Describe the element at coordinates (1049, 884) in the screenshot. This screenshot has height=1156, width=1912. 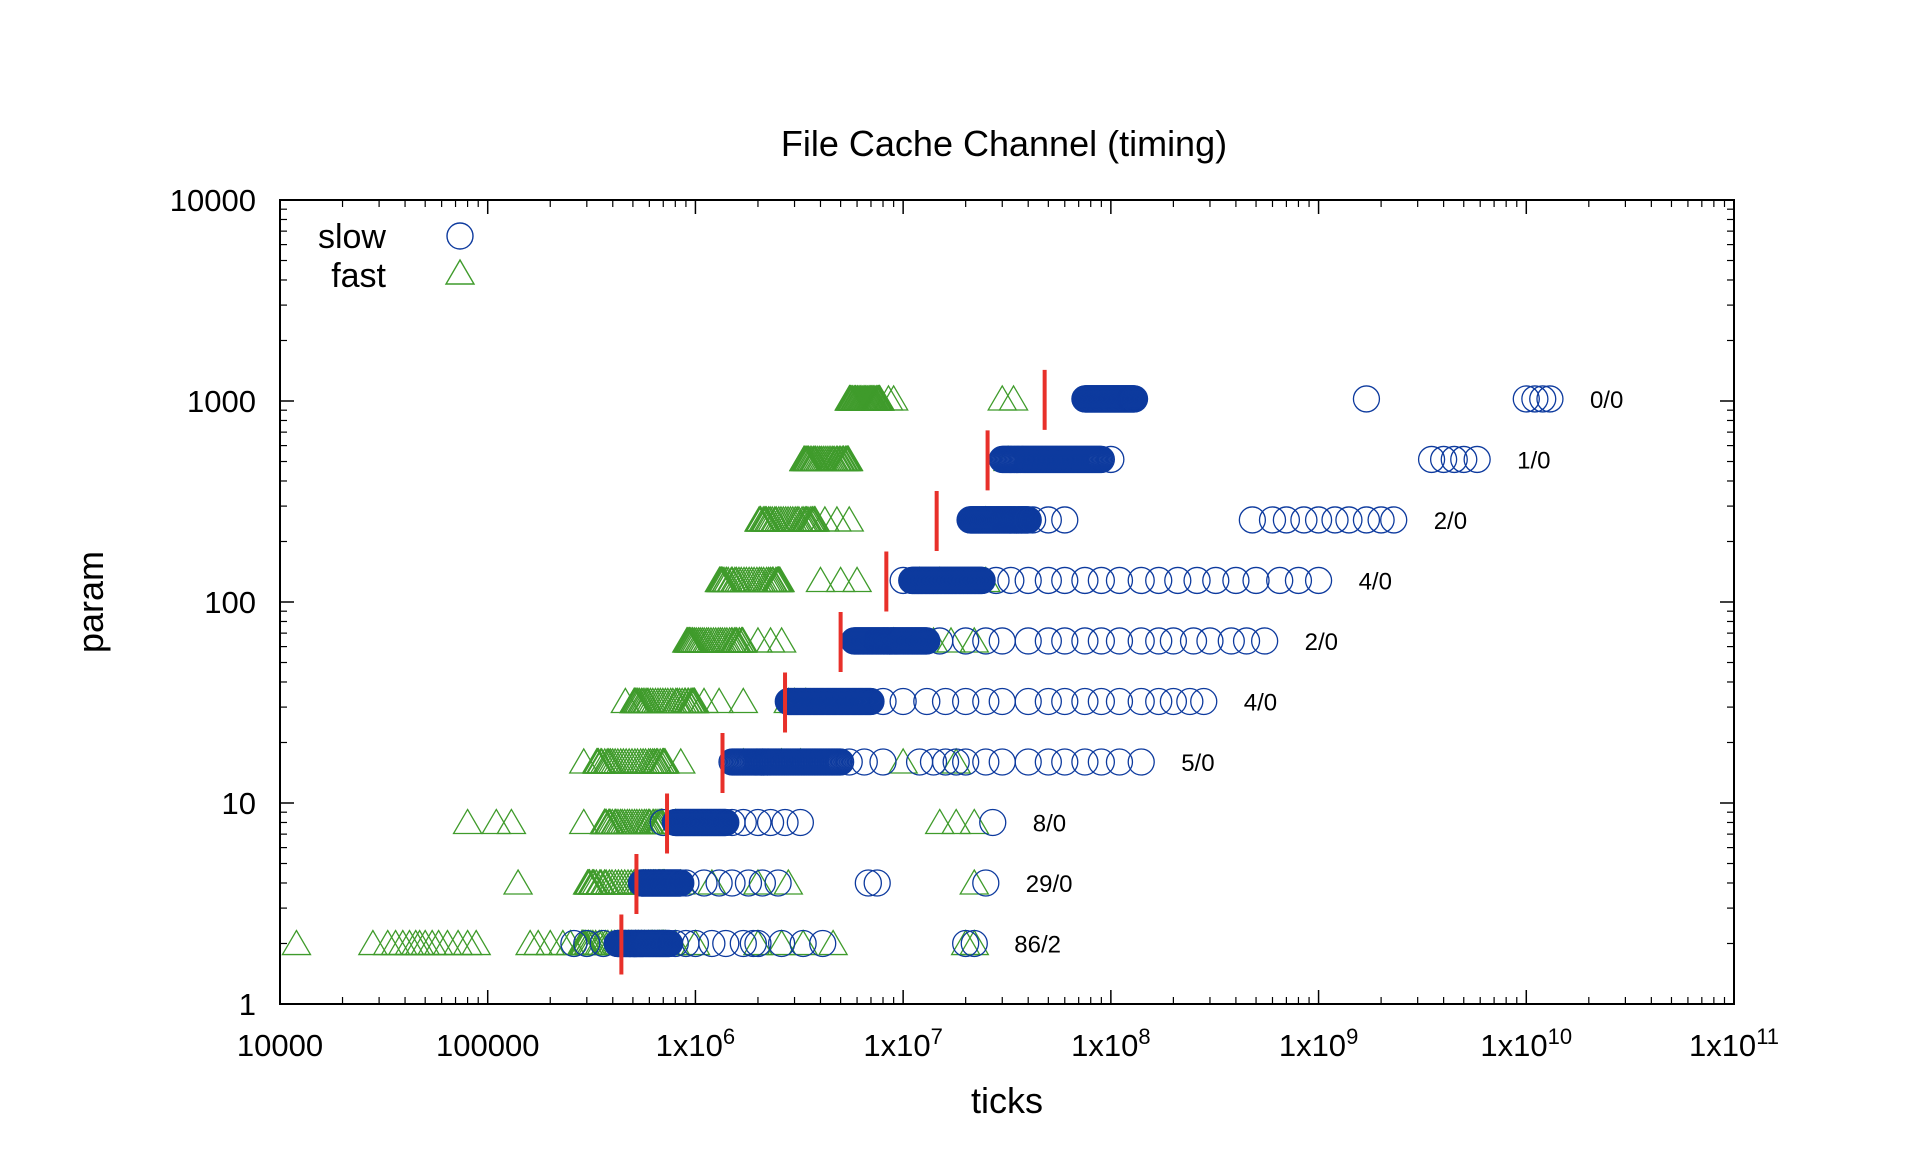
I see `row-label-4: 29/0` at that location.